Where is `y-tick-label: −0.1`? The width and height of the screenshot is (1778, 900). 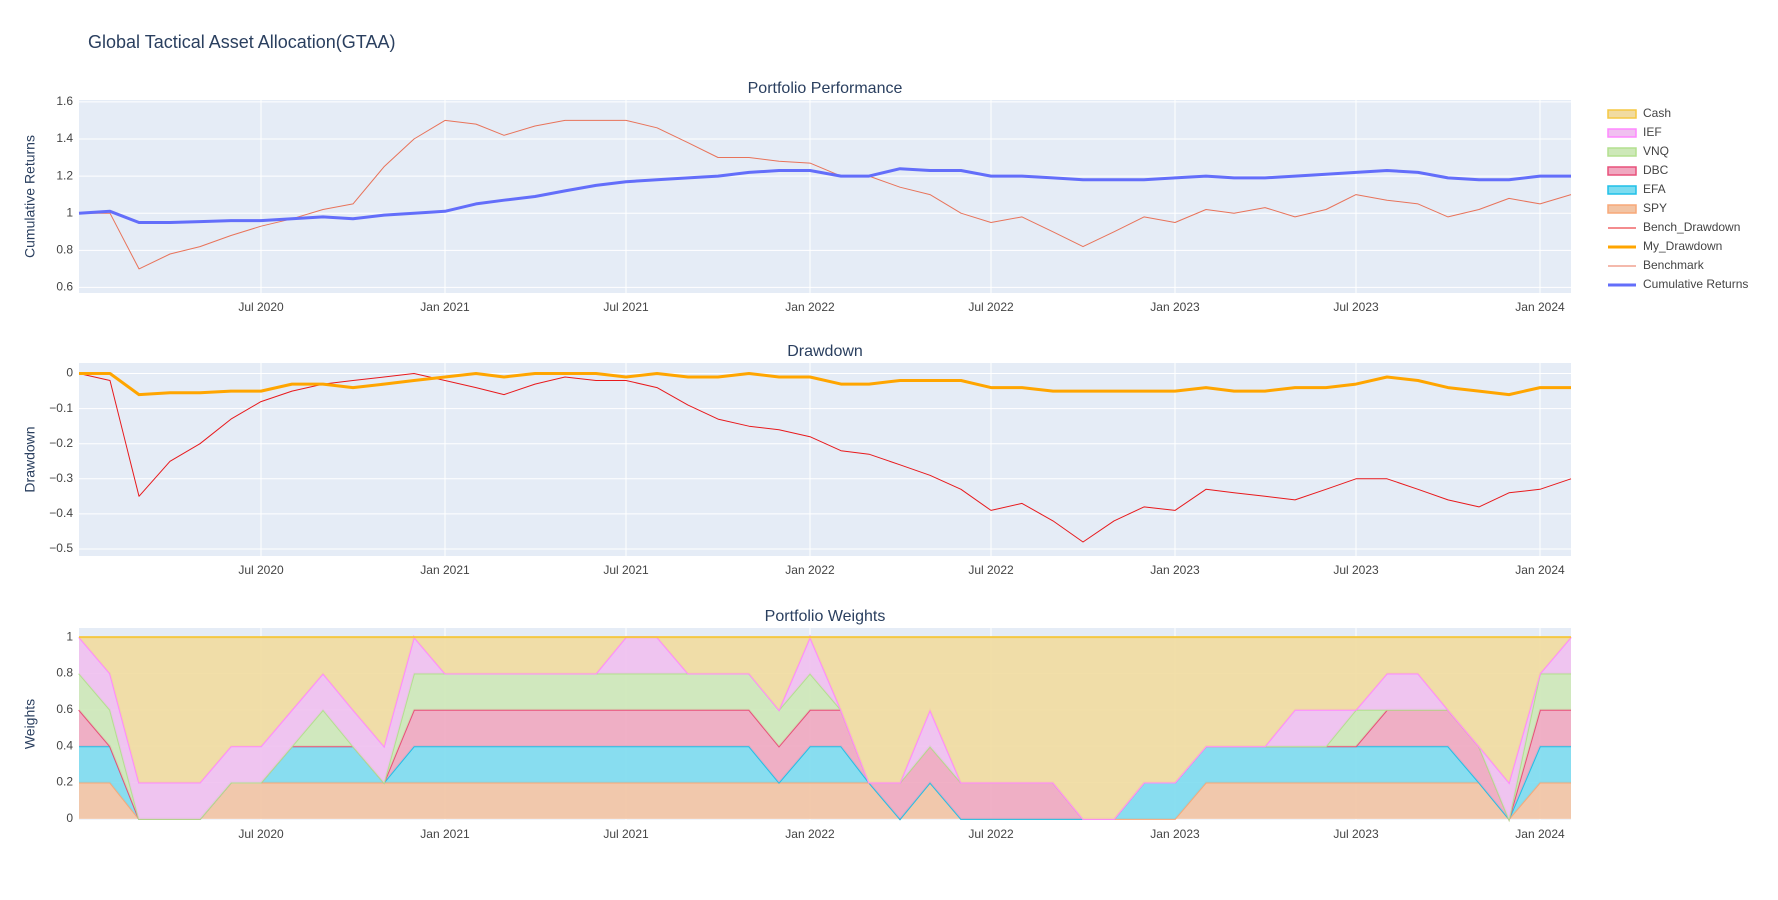 y-tick-label: −0.1 is located at coordinates (61, 408).